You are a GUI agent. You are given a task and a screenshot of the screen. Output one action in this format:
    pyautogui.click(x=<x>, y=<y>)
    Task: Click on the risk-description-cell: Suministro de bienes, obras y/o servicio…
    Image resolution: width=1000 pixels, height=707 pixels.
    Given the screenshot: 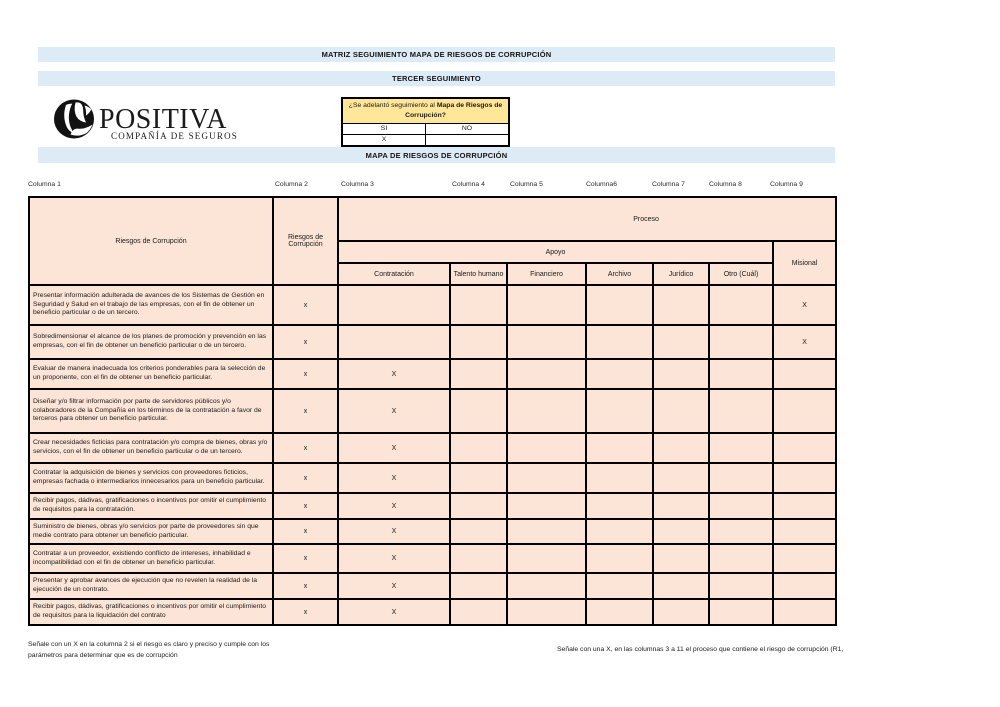 What is the action you would take?
    pyautogui.click(x=151, y=531)
    